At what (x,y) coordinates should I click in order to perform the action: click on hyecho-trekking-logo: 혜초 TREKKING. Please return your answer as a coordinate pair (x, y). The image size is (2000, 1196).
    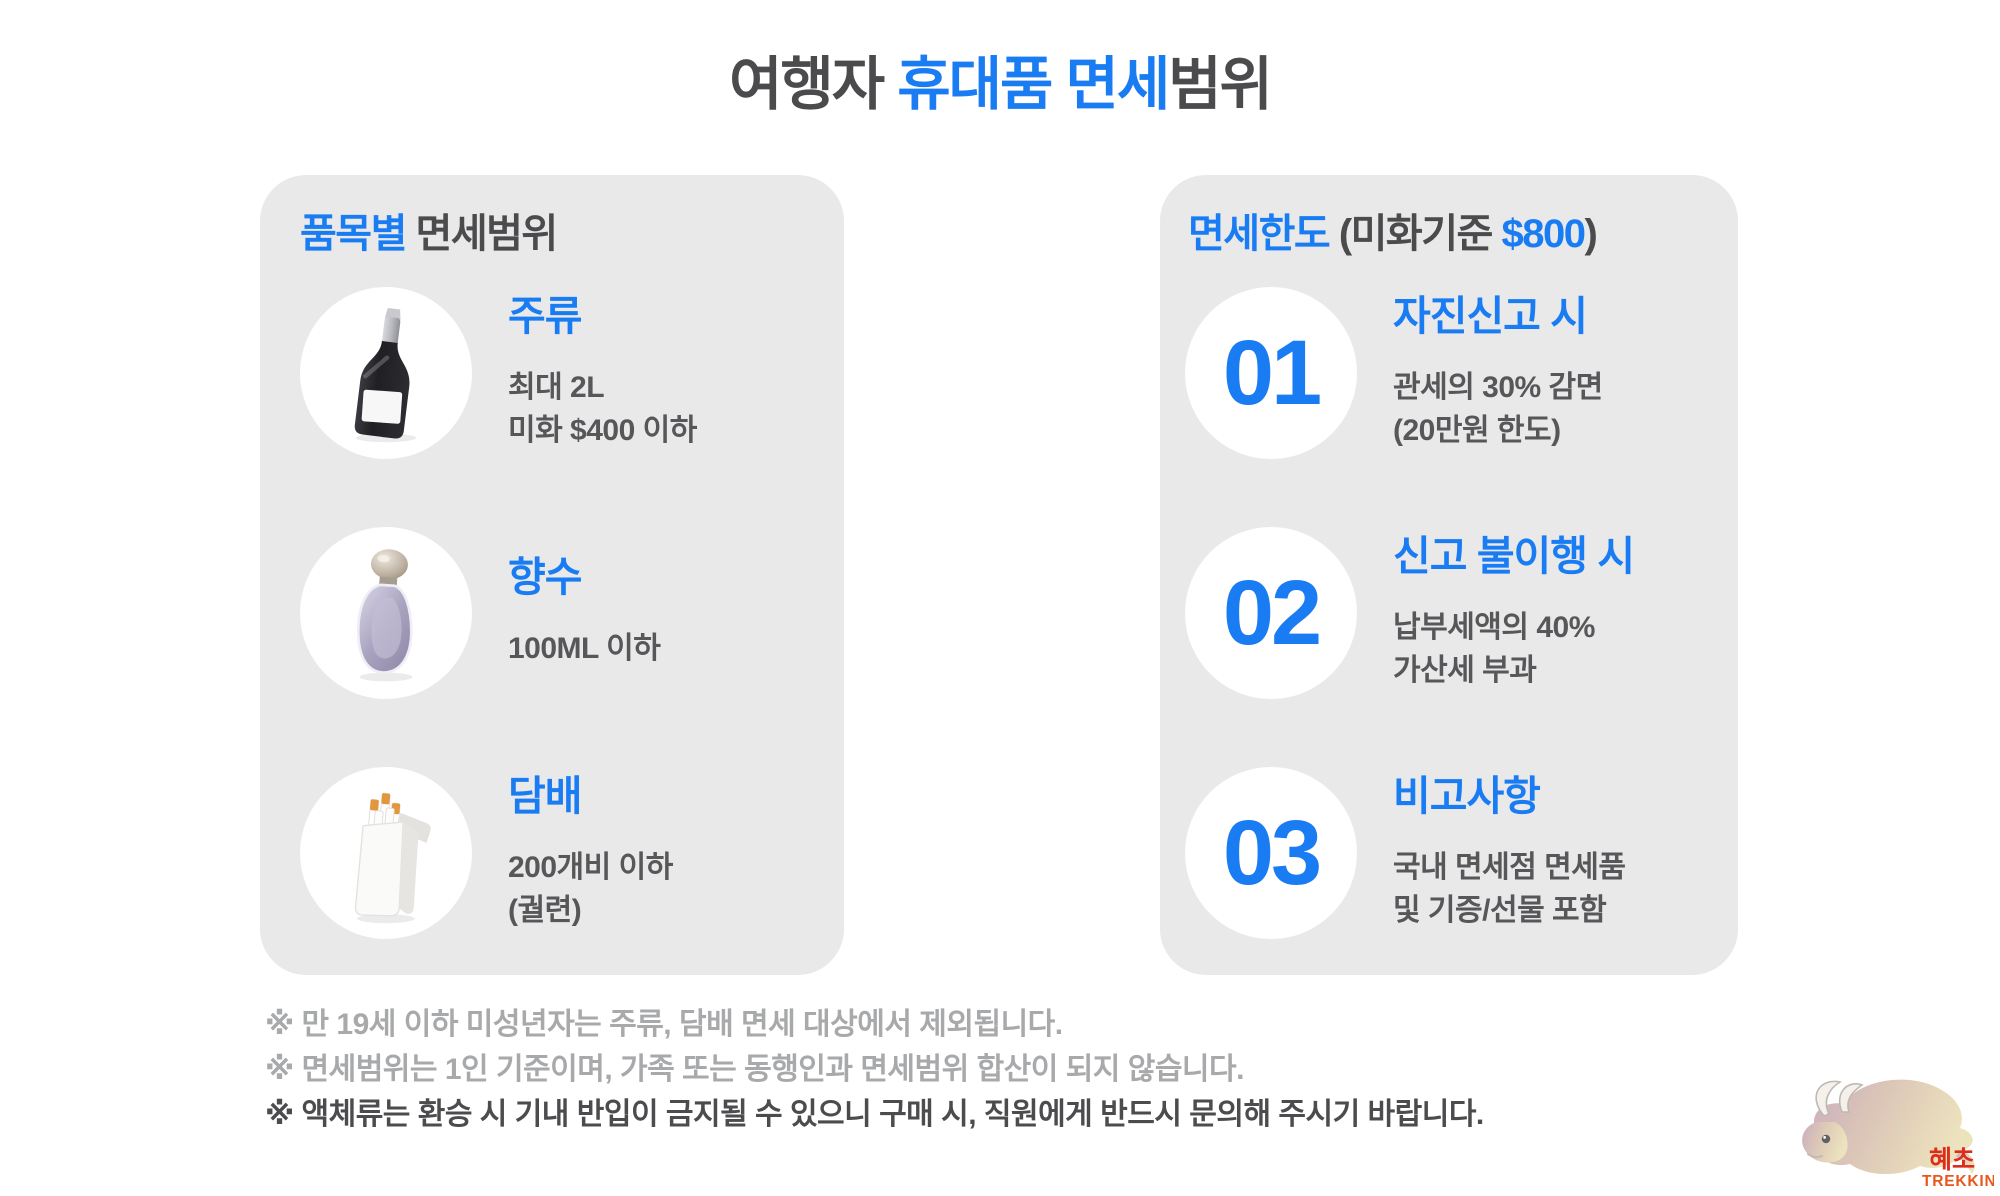
    Looking at the image, I should click on (1890, 1123).